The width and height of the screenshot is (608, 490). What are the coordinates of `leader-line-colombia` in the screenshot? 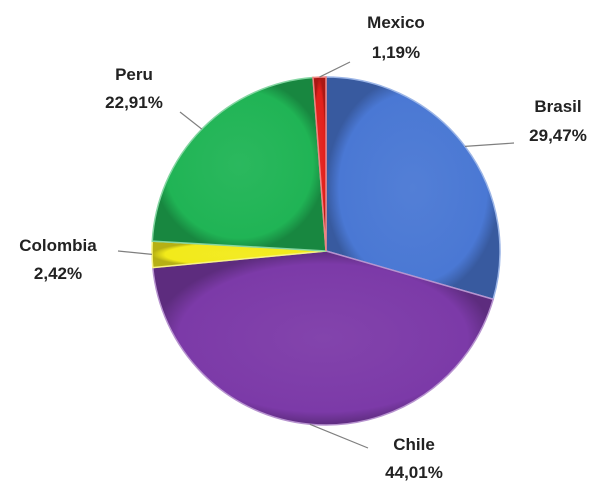 It's located at (135, 252).